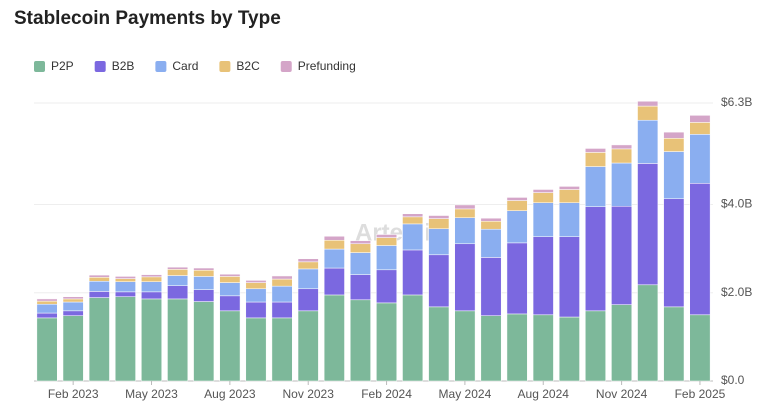  What do you see at coordinates (622, 394) in the screenshot?
I see `x-tick-label: Nov 2024` at bounding box center [622, 394].